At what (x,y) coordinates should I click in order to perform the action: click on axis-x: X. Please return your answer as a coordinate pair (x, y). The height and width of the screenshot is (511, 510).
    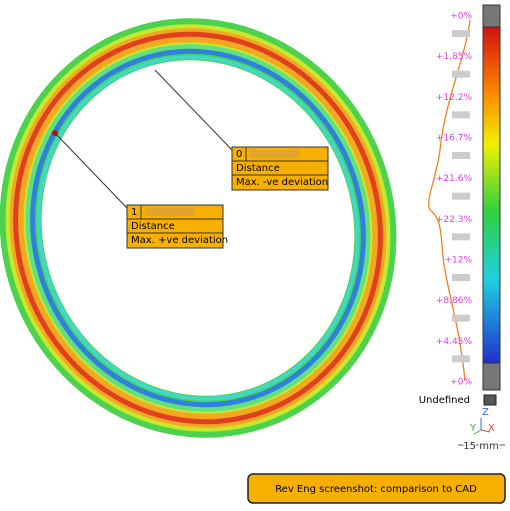
    Looking at the image, I should click on (491, 428).